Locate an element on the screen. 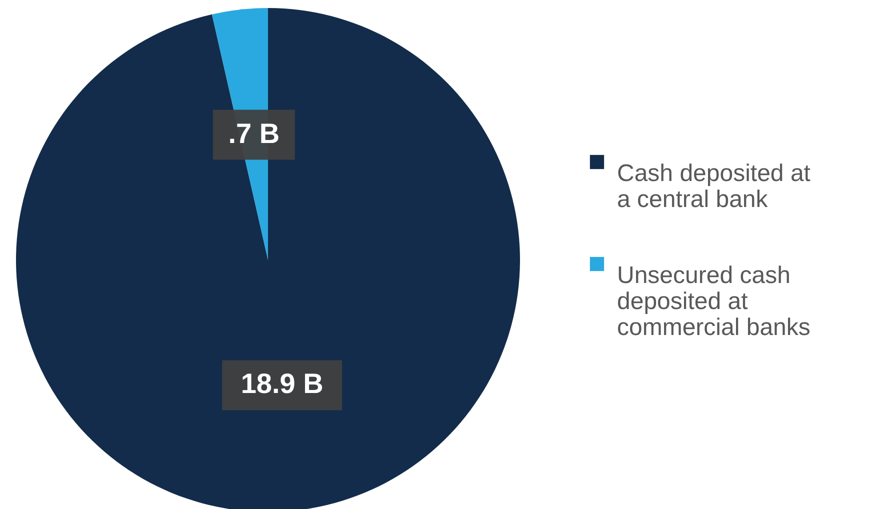  legend-label: Cash deposited at a central bank is located at coordinates (714, 186).